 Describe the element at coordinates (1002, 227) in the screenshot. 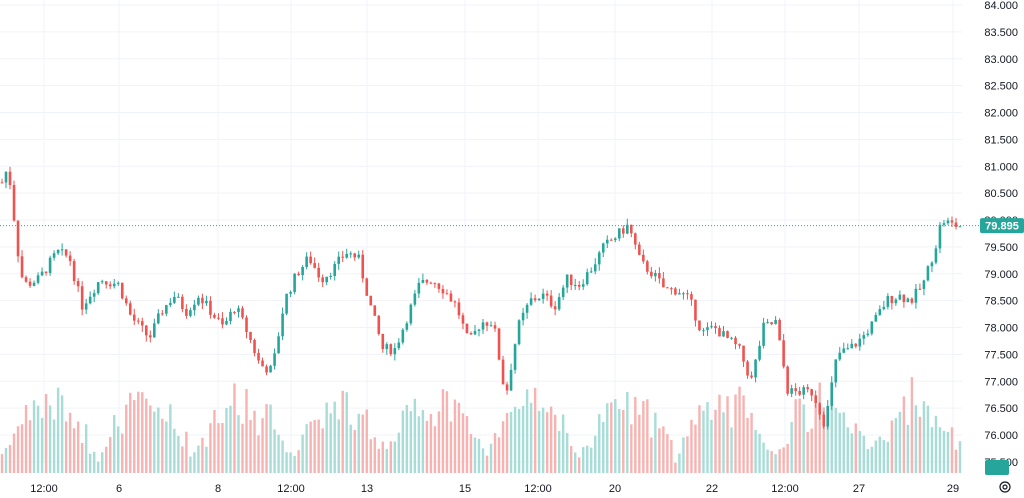

I see `last-price-label: 79.895` at that location.